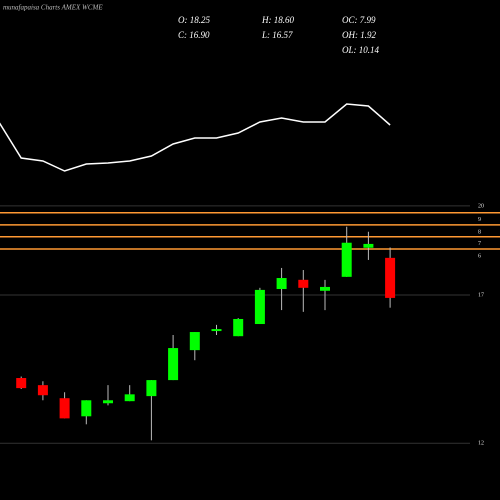 This screenshot has width=500, height=500. What do you see at coordinates (194, 35) in the screenshot?
I see `ohlc-stat: C: 16.90` at bounding box center [194, 35].